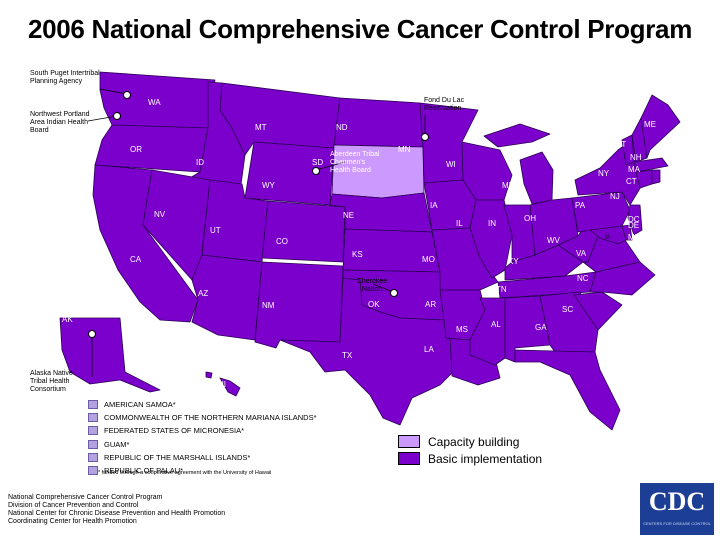 This screenshot has height=540, width=720. What do you see at coordinates (202, 430) in the screenshot?
I see `territory-item: FEDERATED STATES OF MICRONESIA*` at bounding box center [202, 430].